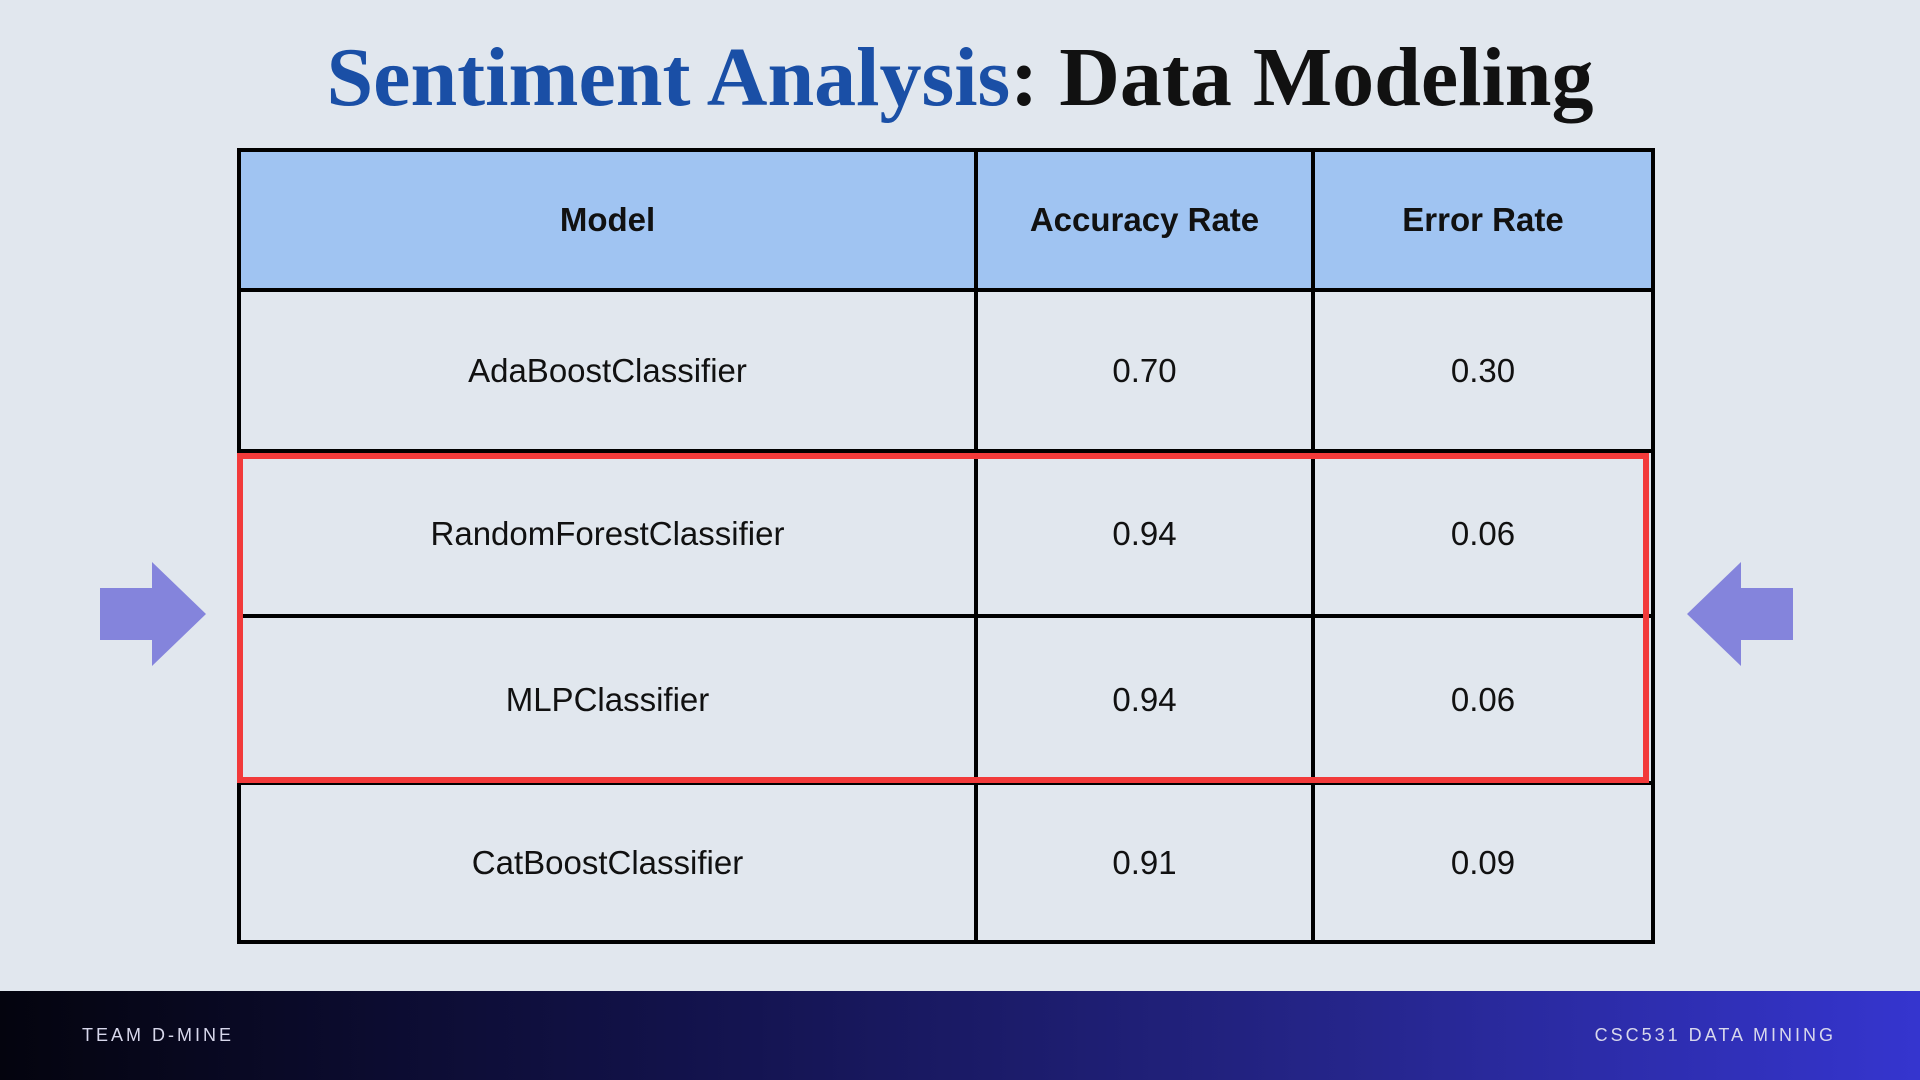 This screenshot has width=1920, height=1080. What do you see at coordinates (1740, 614) in the screenshot?
I see `arrow-left-icon` at bounding box center [1740, 614].